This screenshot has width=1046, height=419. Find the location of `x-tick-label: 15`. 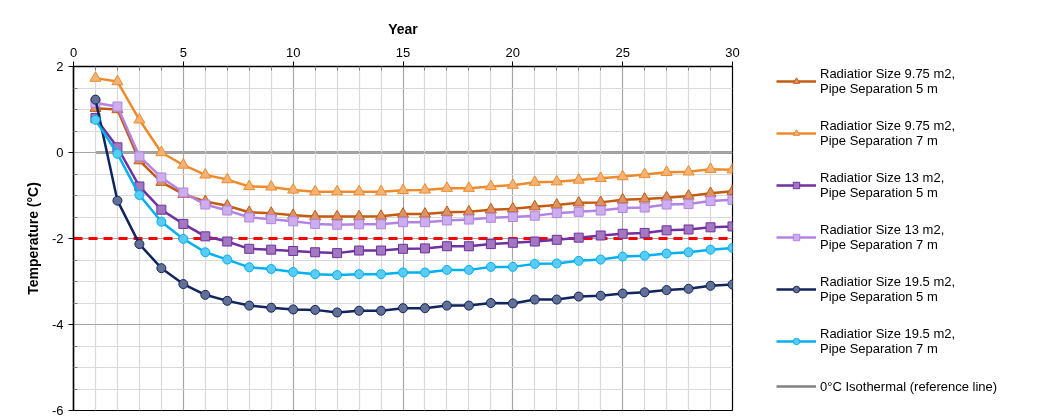

x-tick-label: 15 is located at coordinates (403, 52).